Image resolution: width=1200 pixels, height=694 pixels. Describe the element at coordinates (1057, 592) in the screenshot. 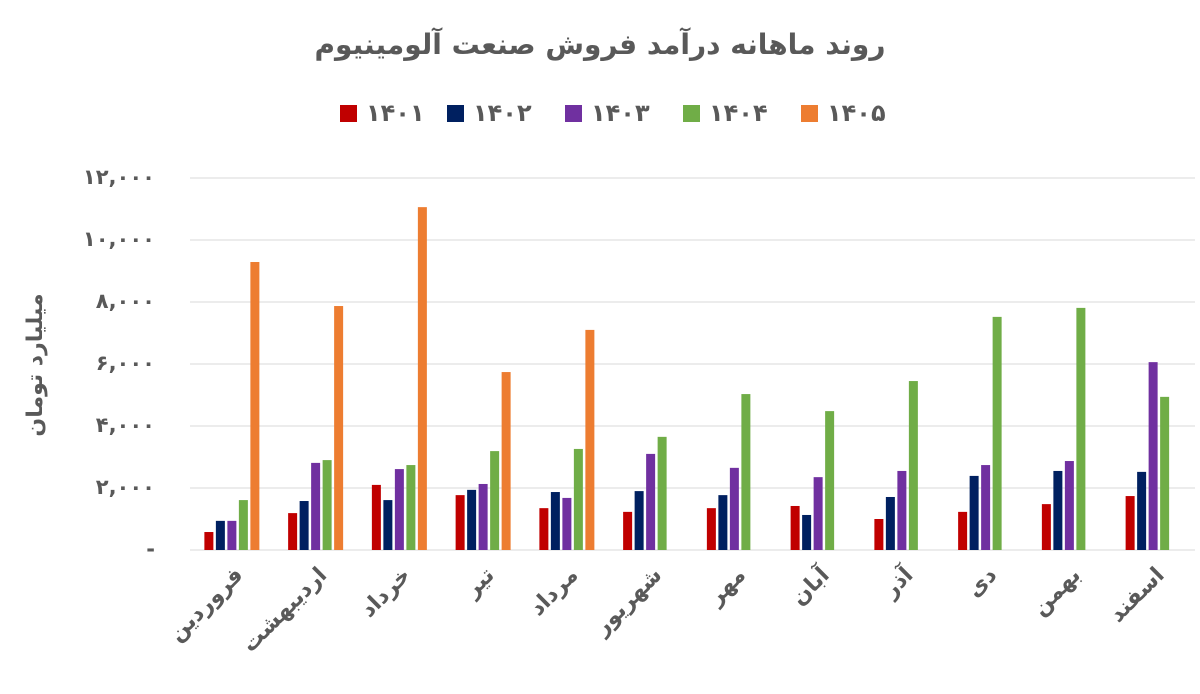

I see `x-tick-label: بهمن` at that location.